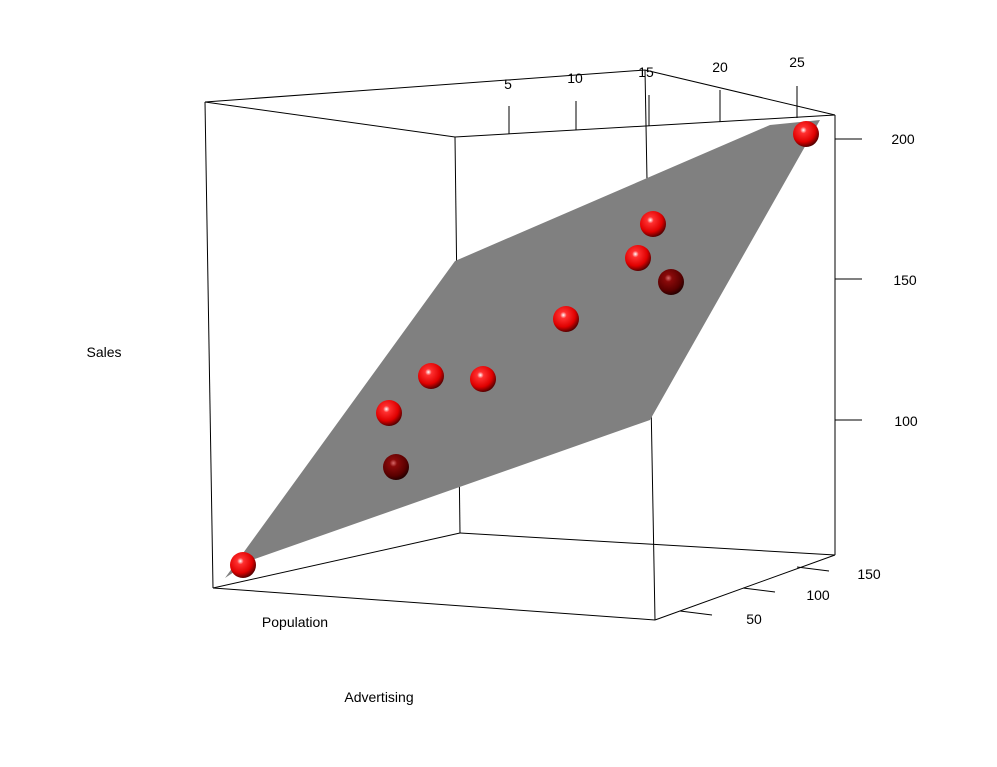 Image resolution: width=997 pixels, height=767 pixels. What do you see at coordinates (797, 62) in the screenshot?
I see `advertising-tick-label: 25` at bounding box center [797, 62].